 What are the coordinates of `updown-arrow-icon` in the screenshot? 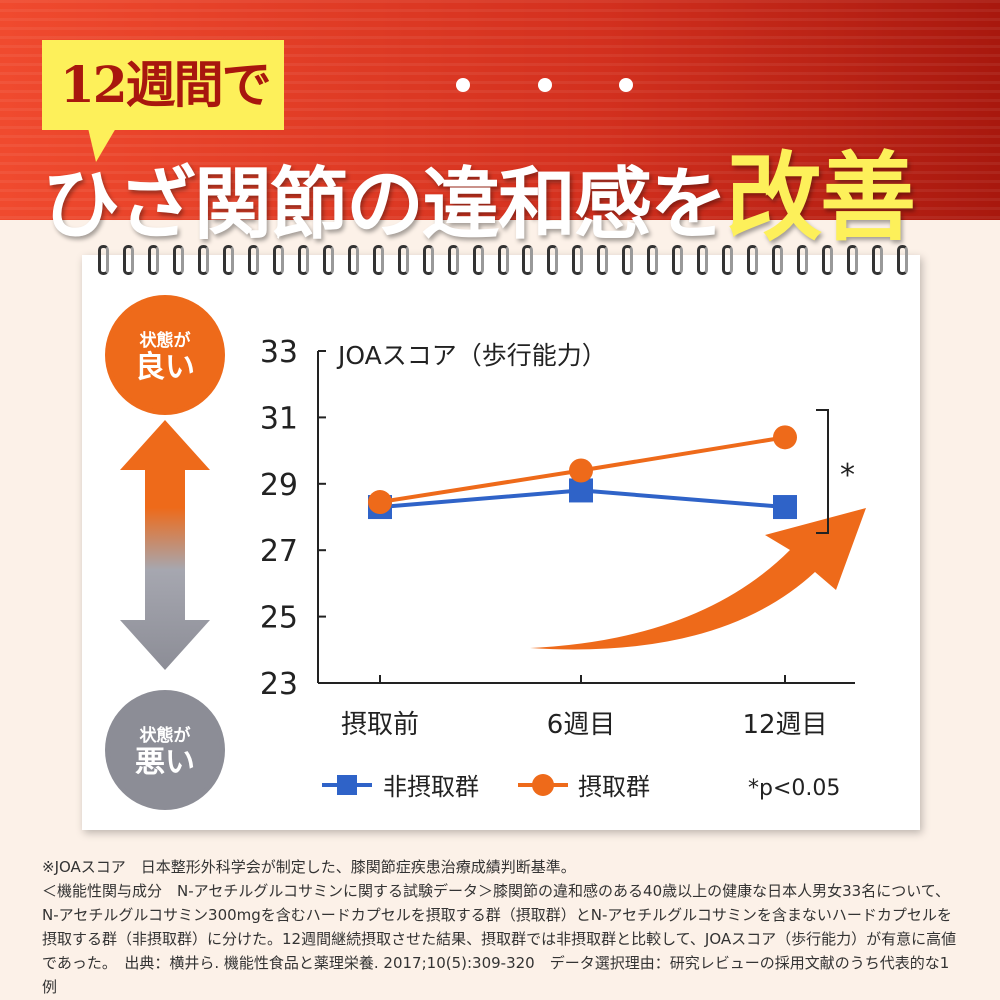 It's located at (165, 545).